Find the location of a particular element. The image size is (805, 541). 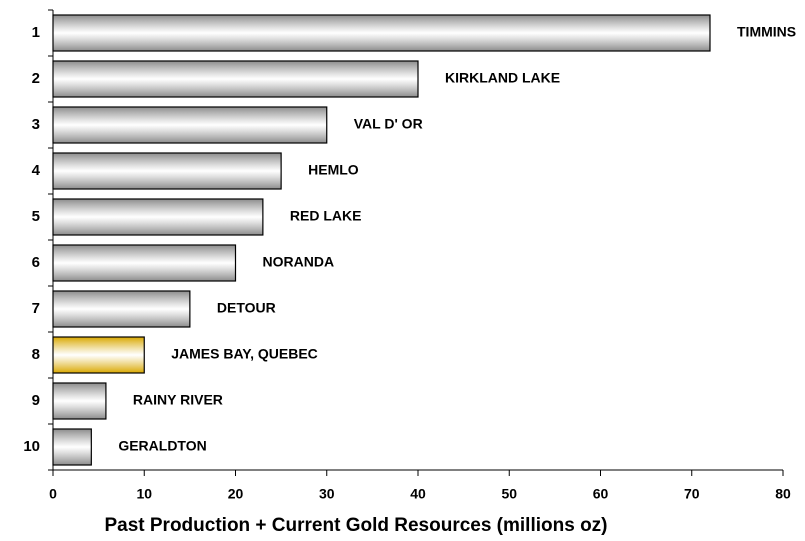

y-tick-label: 4 is located at coordinates (36, 170).